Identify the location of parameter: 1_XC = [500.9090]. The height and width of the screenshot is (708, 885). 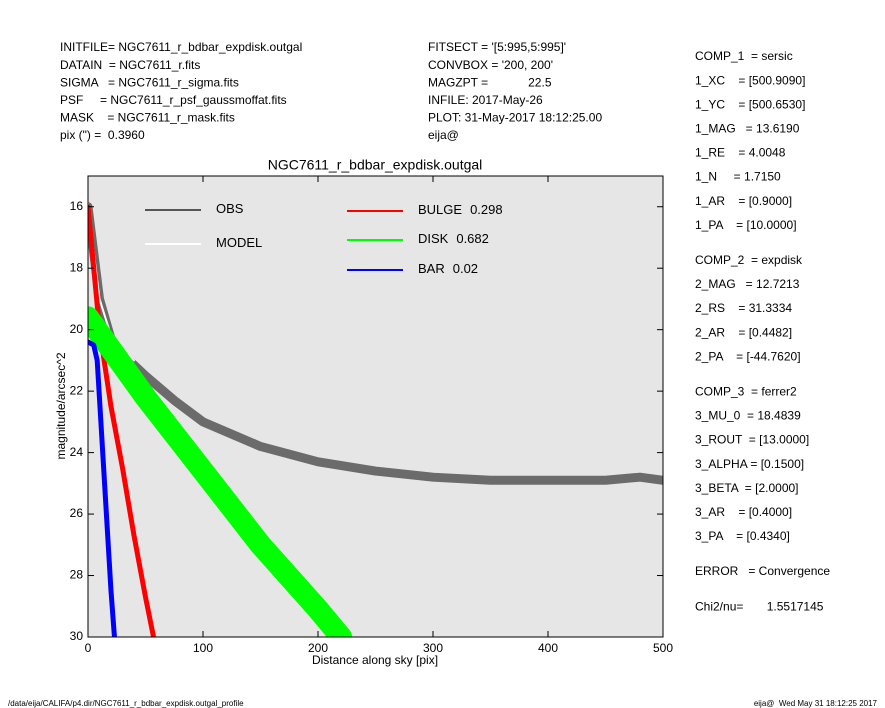
(750, 80).